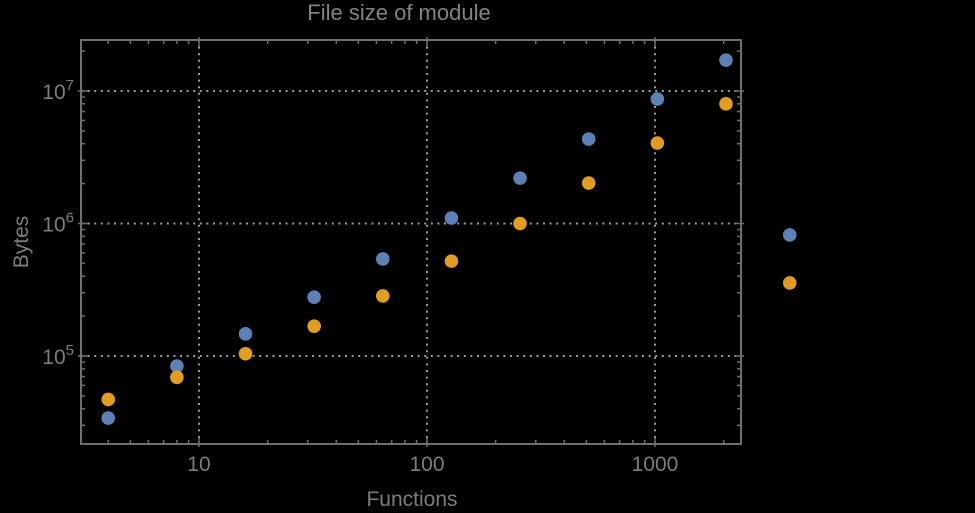 Image resolution: width=975 pixels, height=513 pixels. Describe the element at coordinates (398, 12) in the screenshot. I see `chart-title: File size of module` at that location.